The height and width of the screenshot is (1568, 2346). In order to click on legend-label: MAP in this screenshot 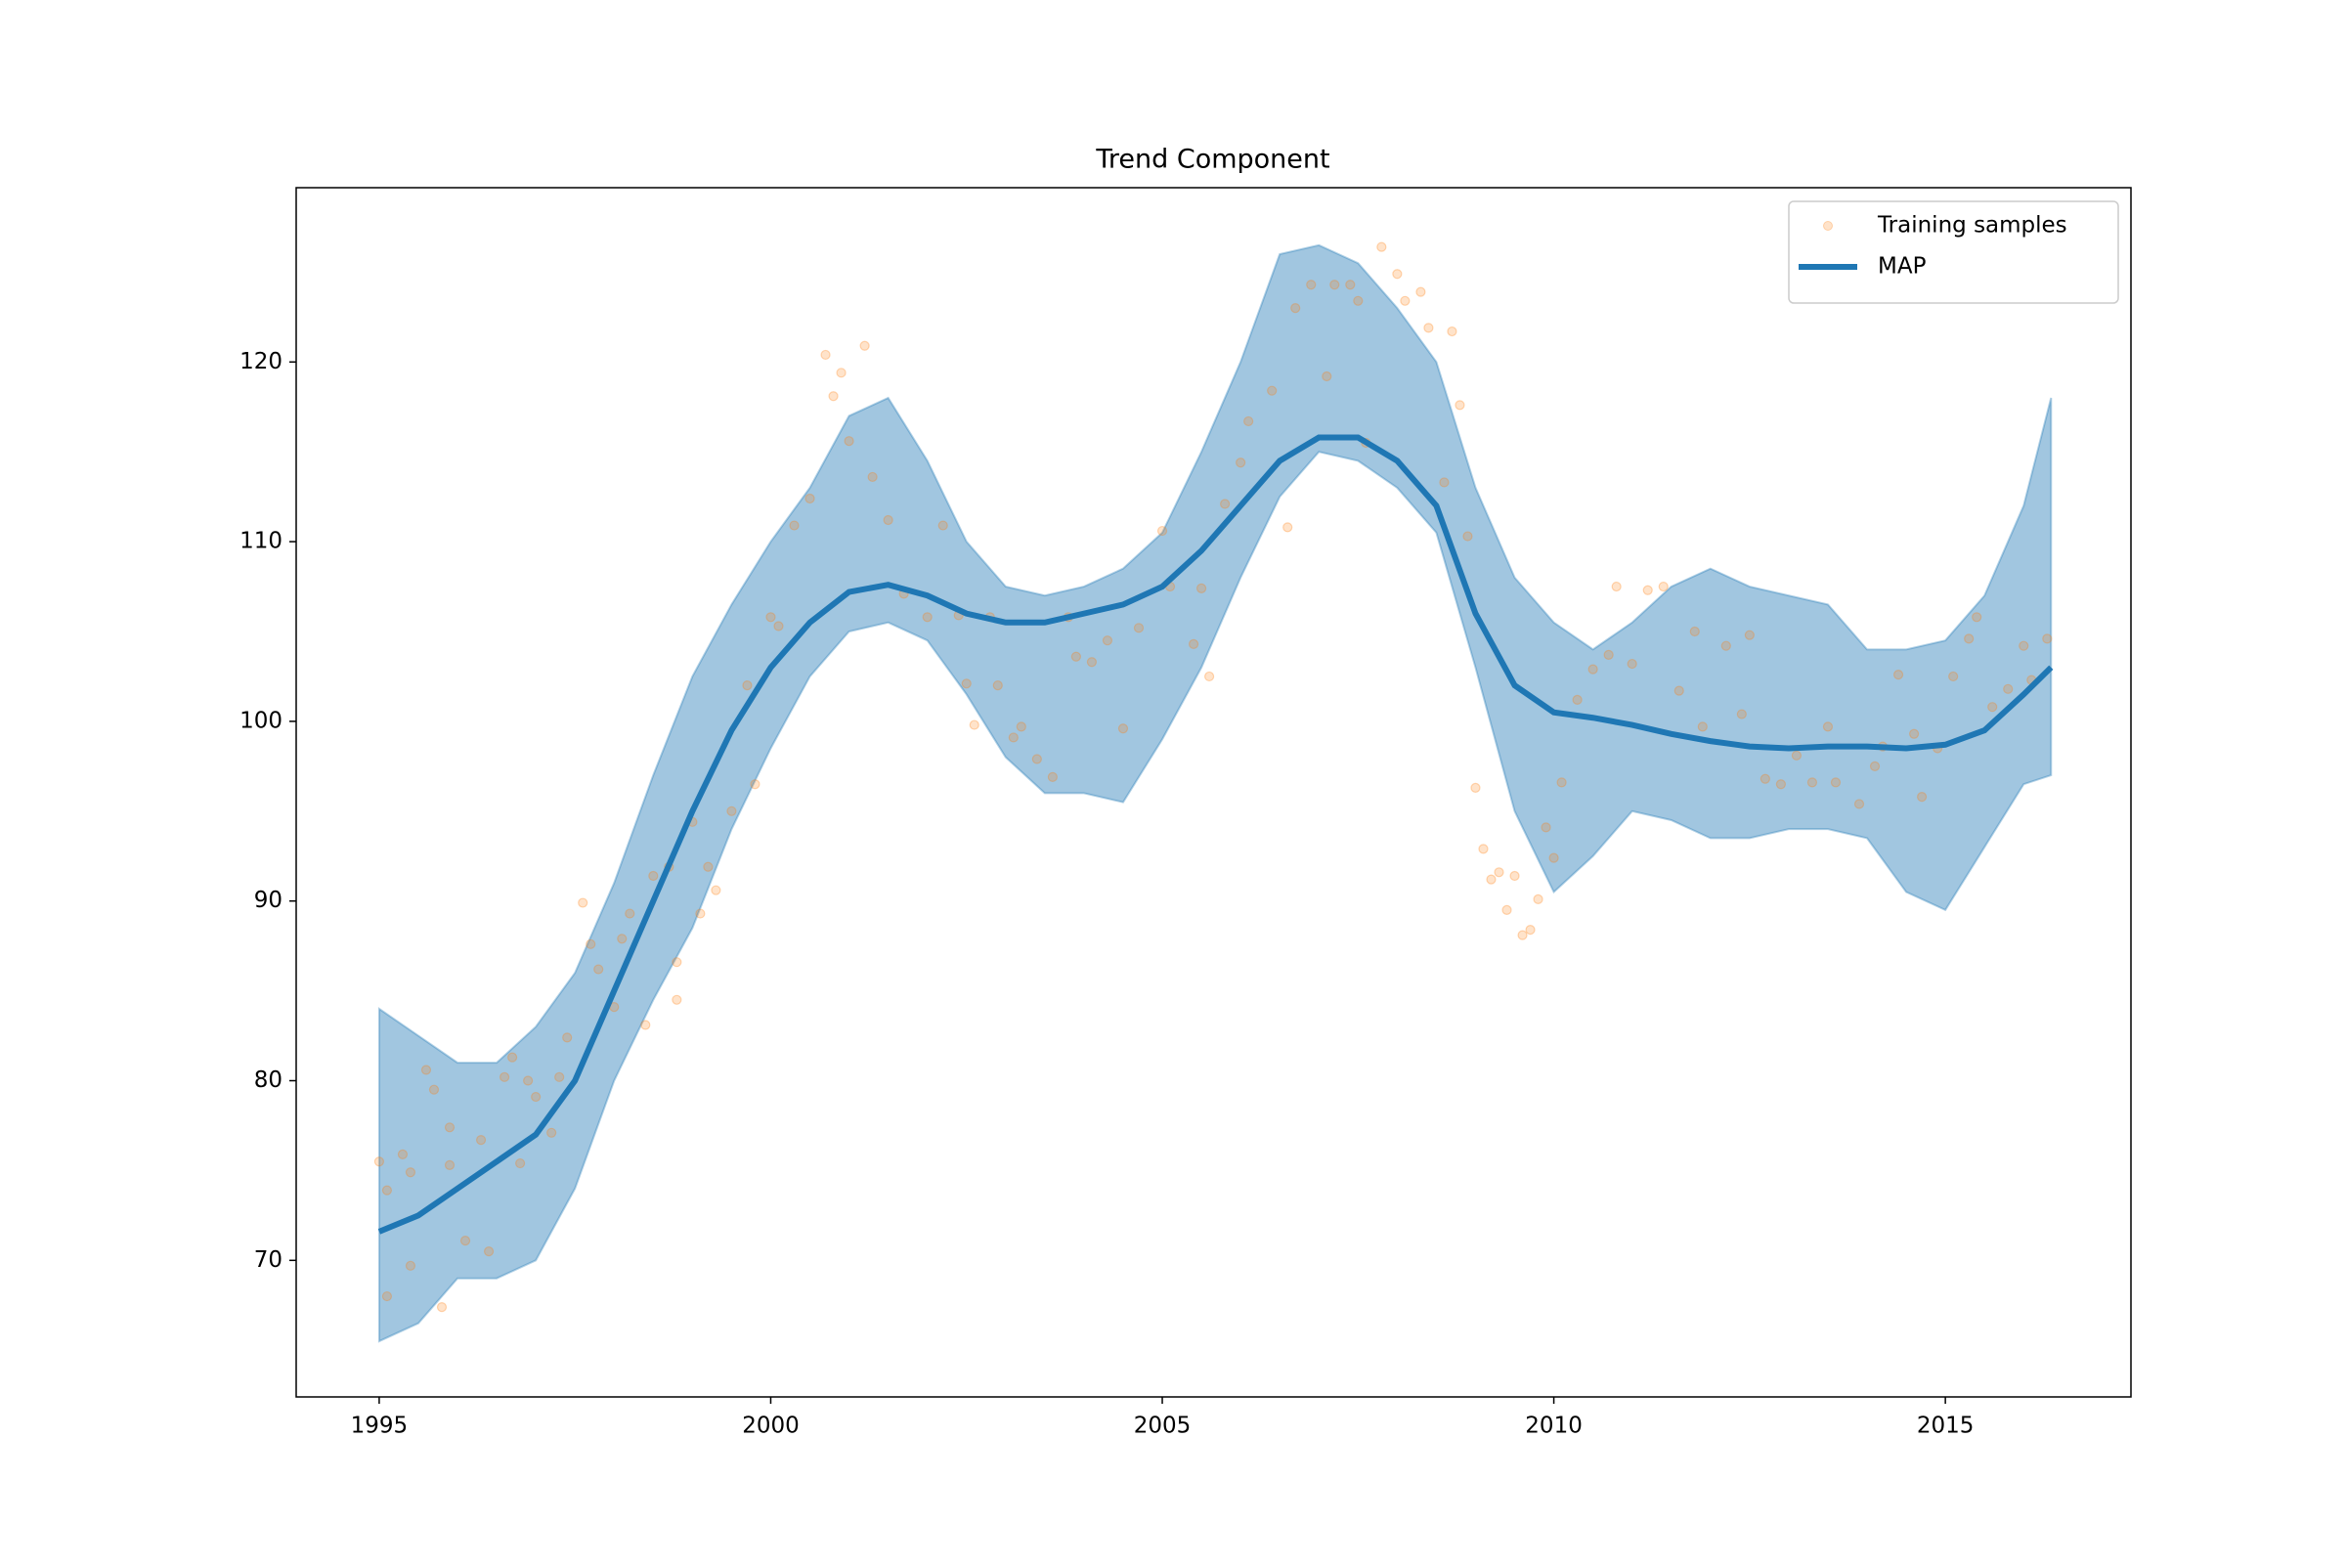, I will do `click(1903, 267)`.